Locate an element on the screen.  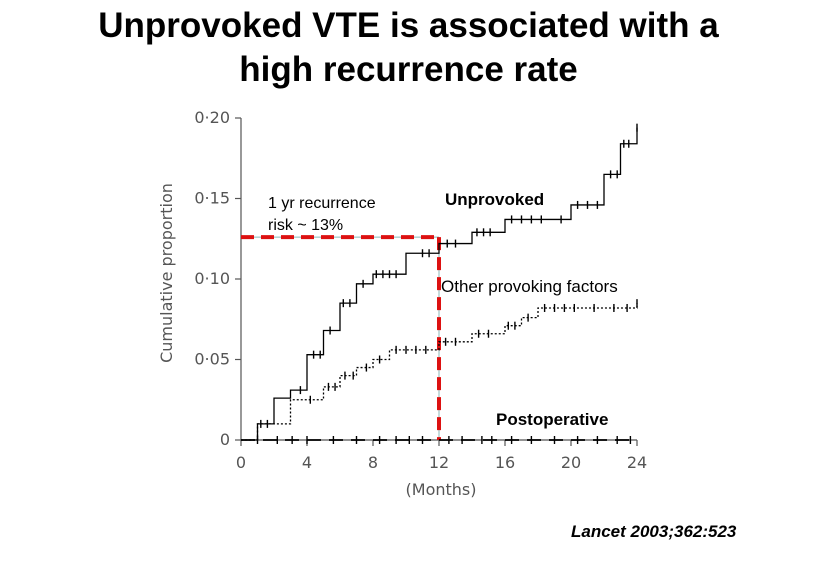
y-tick-label-3: 0·15 is located at coordinates (212, 198).